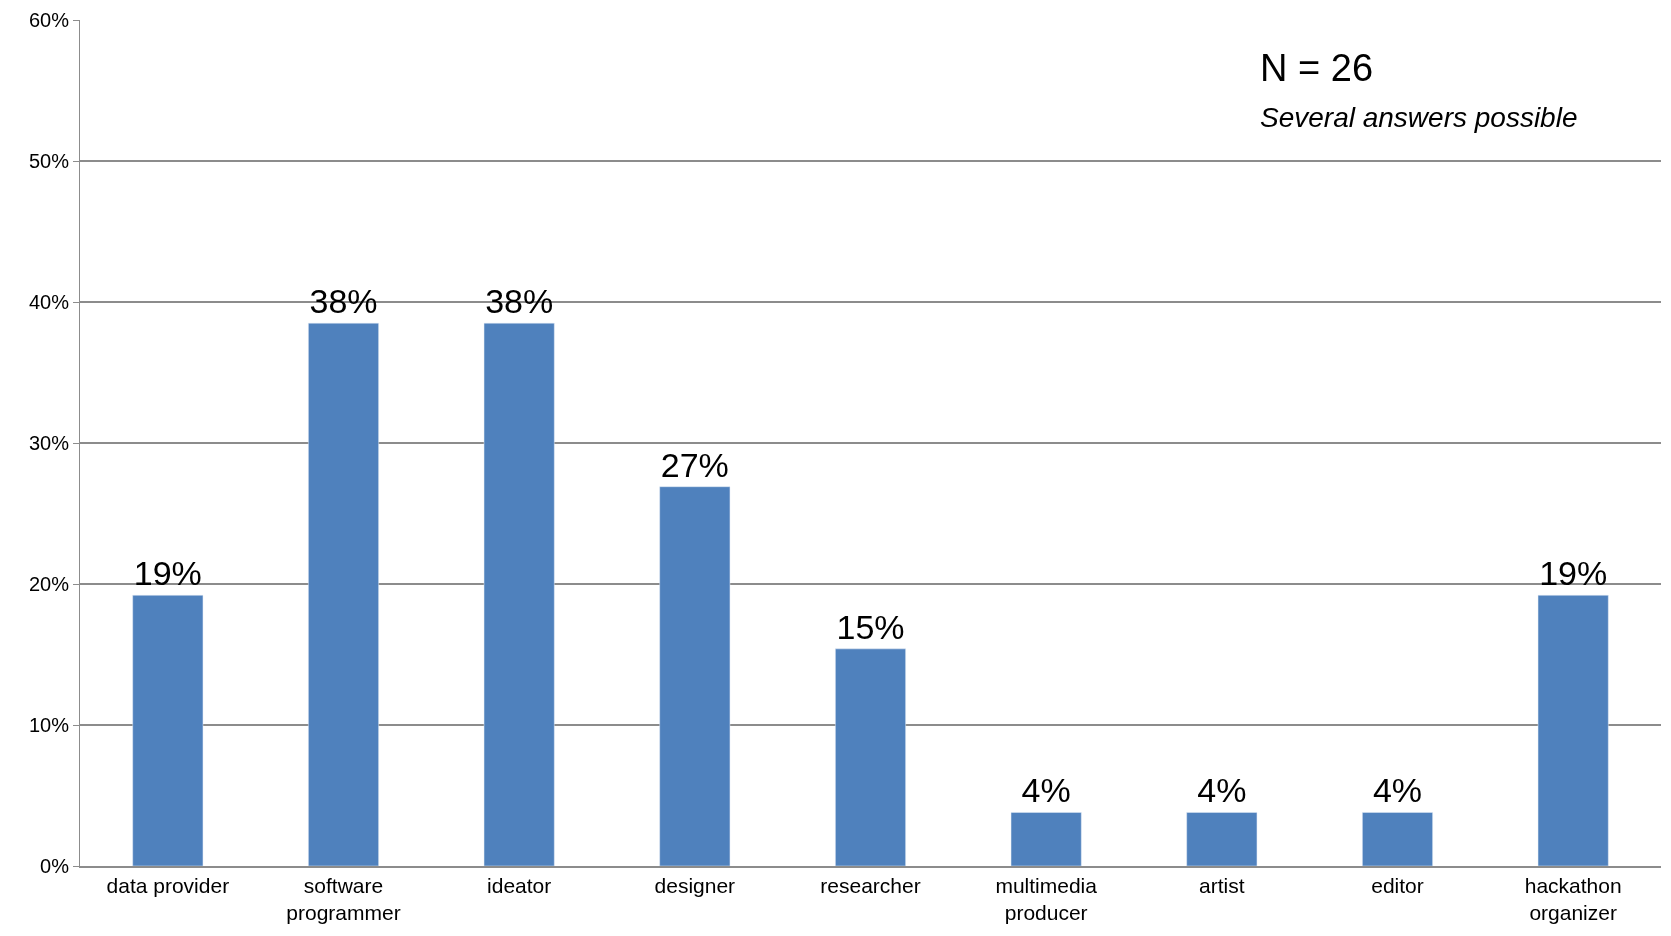 Image resolution: width=1671 pixels, height=936 pixels. Describe the element at coordinates (49, 161) in the screenshot. I see `y-tick-label: 50%` at that location.